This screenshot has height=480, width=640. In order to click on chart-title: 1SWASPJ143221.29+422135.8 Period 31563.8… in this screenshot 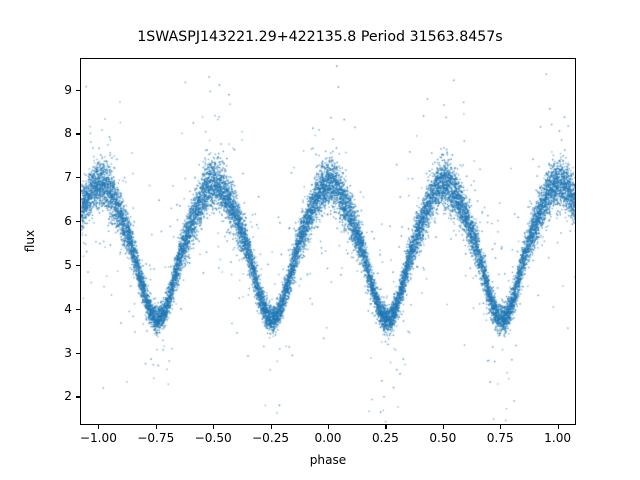, I will do `click(320, 37)`.